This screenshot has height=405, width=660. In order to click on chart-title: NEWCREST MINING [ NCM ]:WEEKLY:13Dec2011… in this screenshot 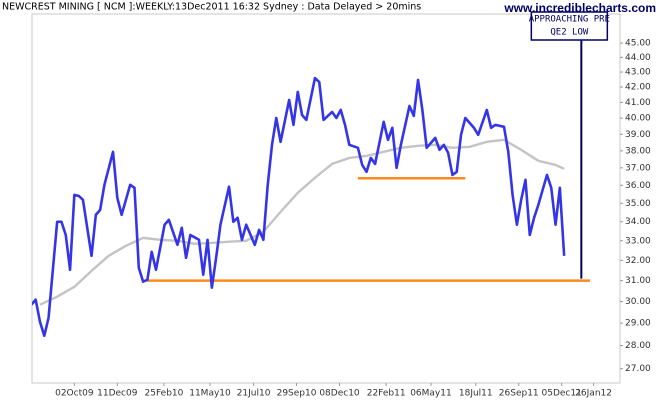, I will do `click(211, 7)`.